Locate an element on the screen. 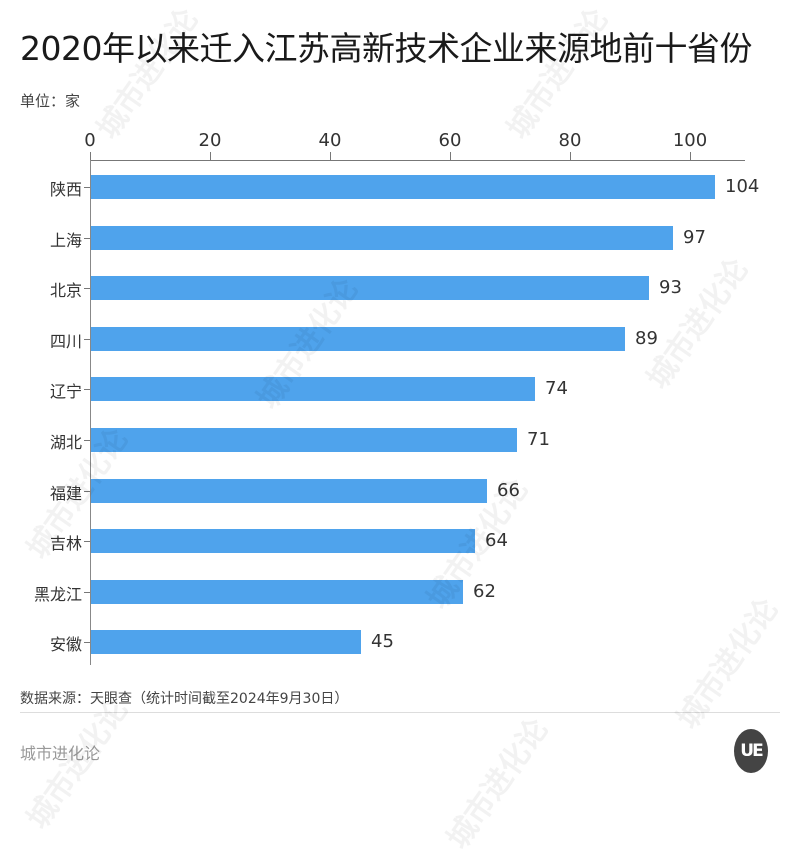 This screenshot has width=800, height=856. y-category-label: 黑龙江 is located at coordinates (57, 594).